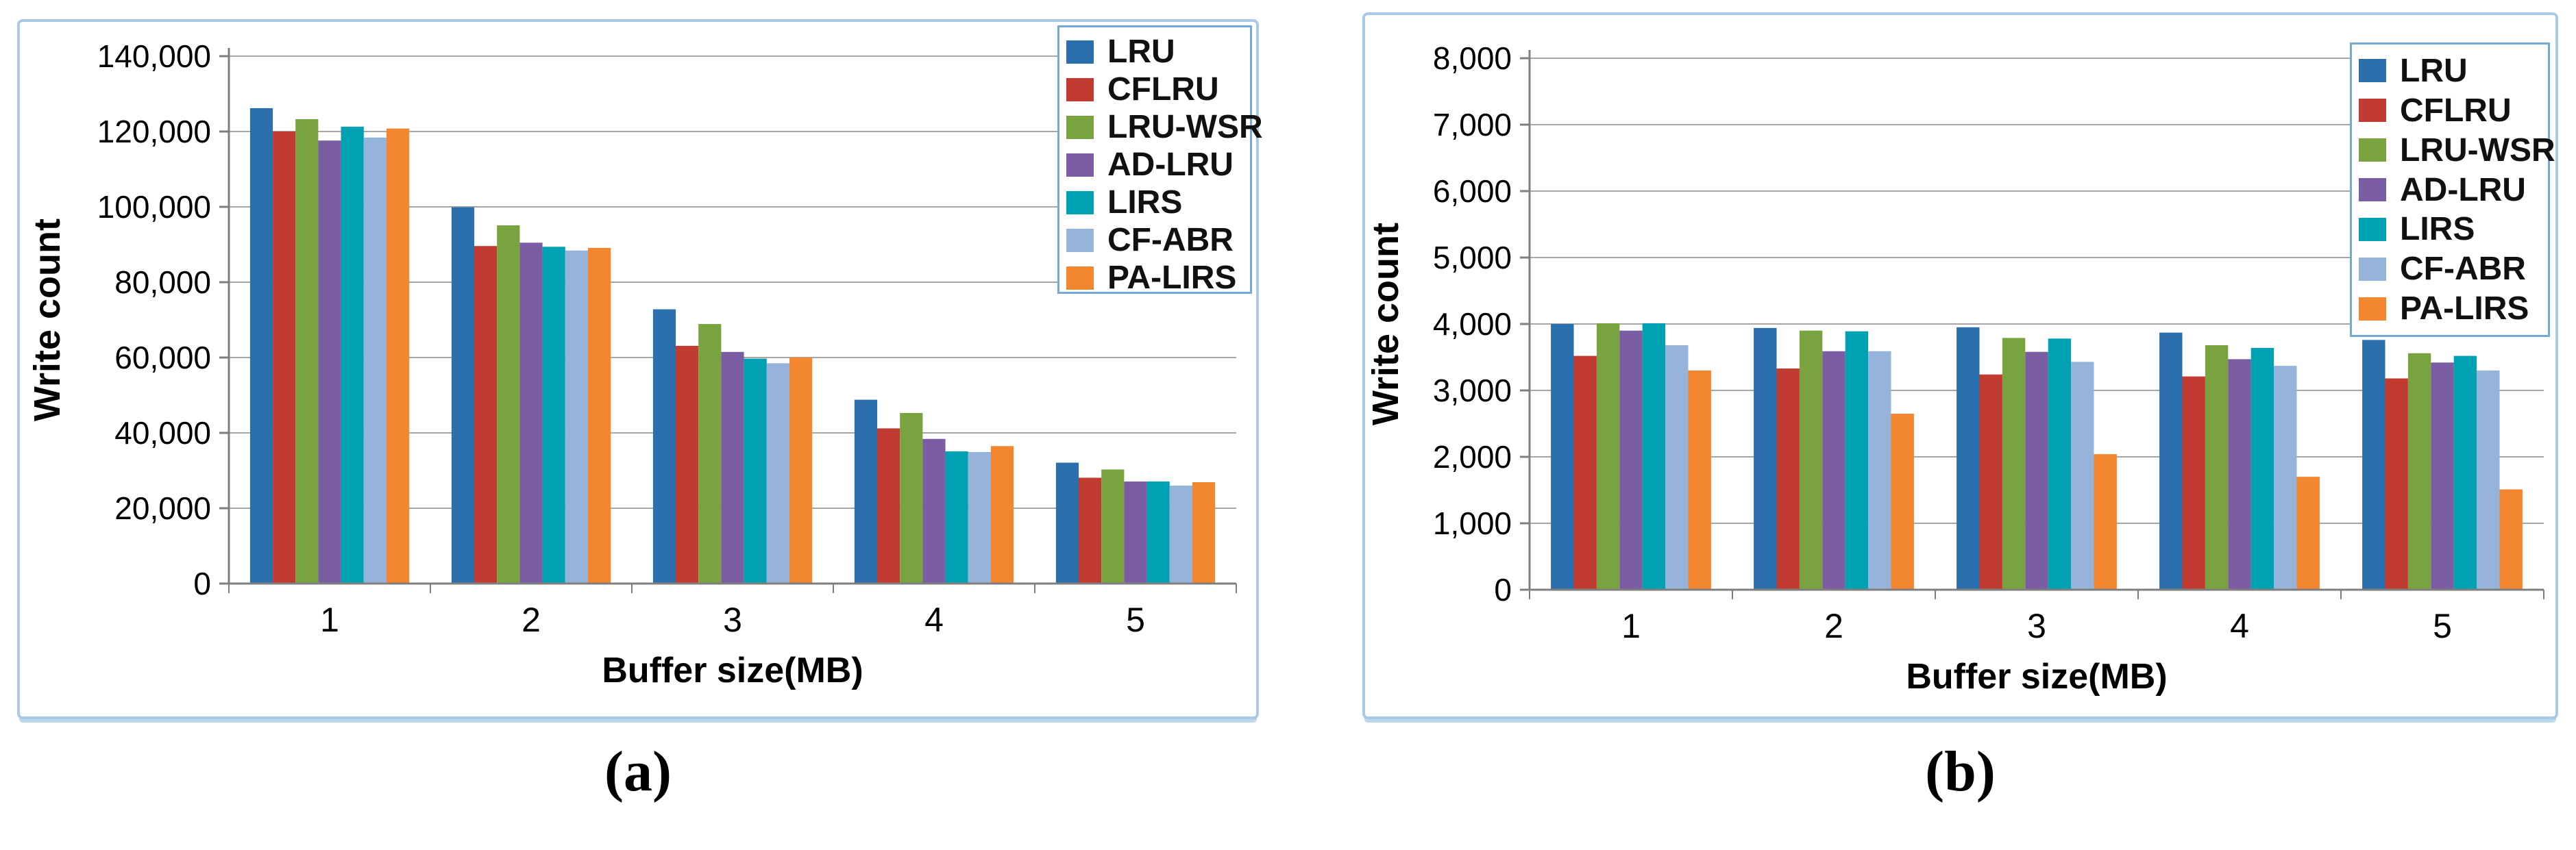 Image resolution: width=2576 pixels, height=850 pixels. Describe the element at coordinates (163, 357) in the screenshot. I see `y-tick-label: 60,000` at that location.